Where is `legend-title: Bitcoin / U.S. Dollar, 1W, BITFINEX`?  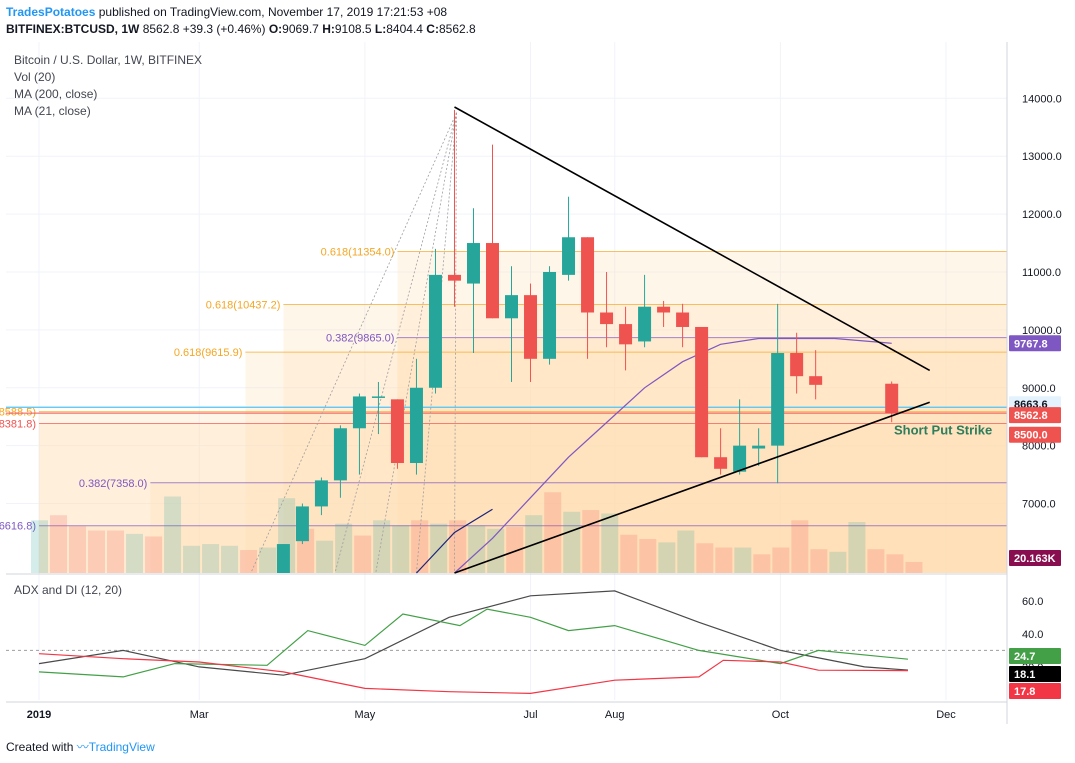 legend-title: Bitcoin / U.S. Dollar, 1W, BITFINEX is located at coordinates (108, 60).